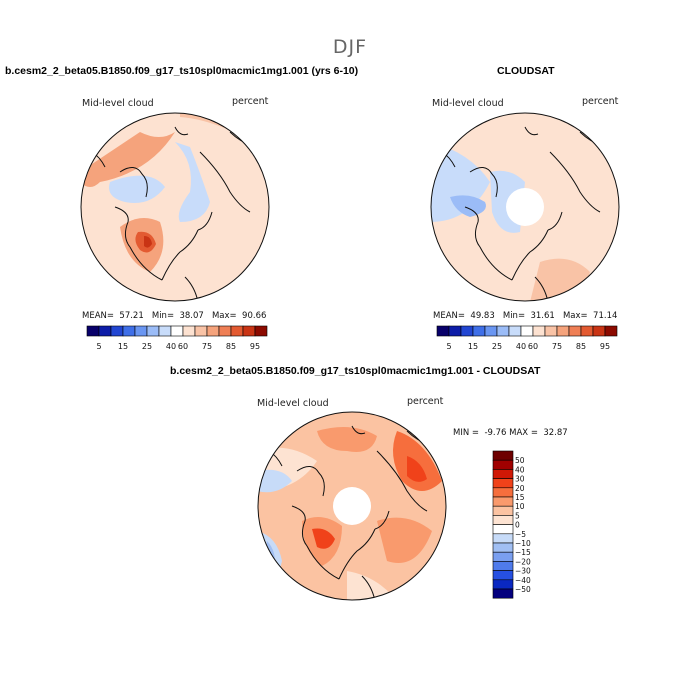  Describe the element at coordinates (527, 338) in the screenshot. I see `panel-2-colorbar: 5 15 25 40 60 75 85 95` at that location.